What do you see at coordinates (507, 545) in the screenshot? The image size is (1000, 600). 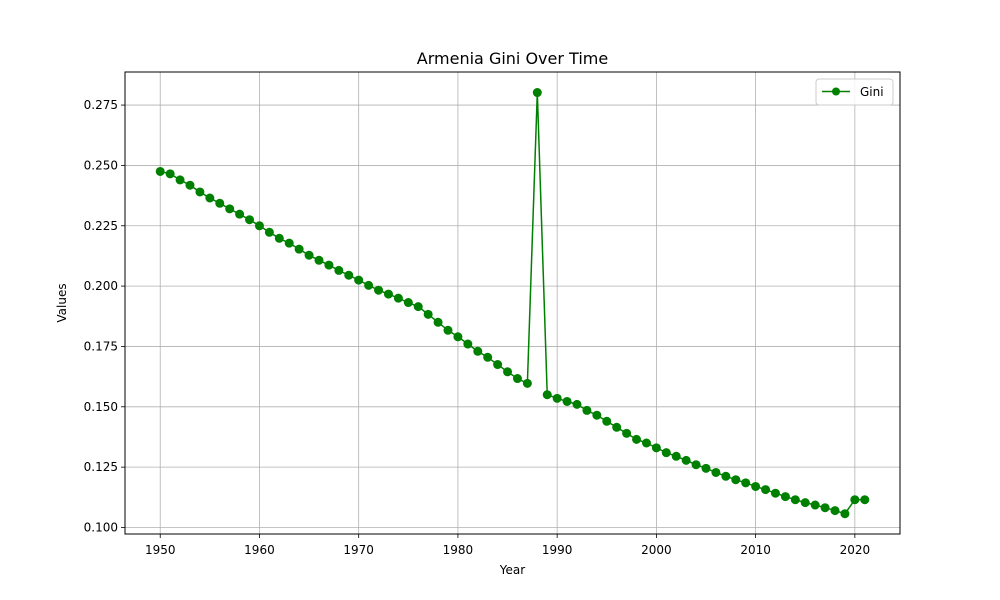 I see `x-axis: 1950 1960 1970 1980 1990 2000 2010 2020` at bounding box center [507, 545].